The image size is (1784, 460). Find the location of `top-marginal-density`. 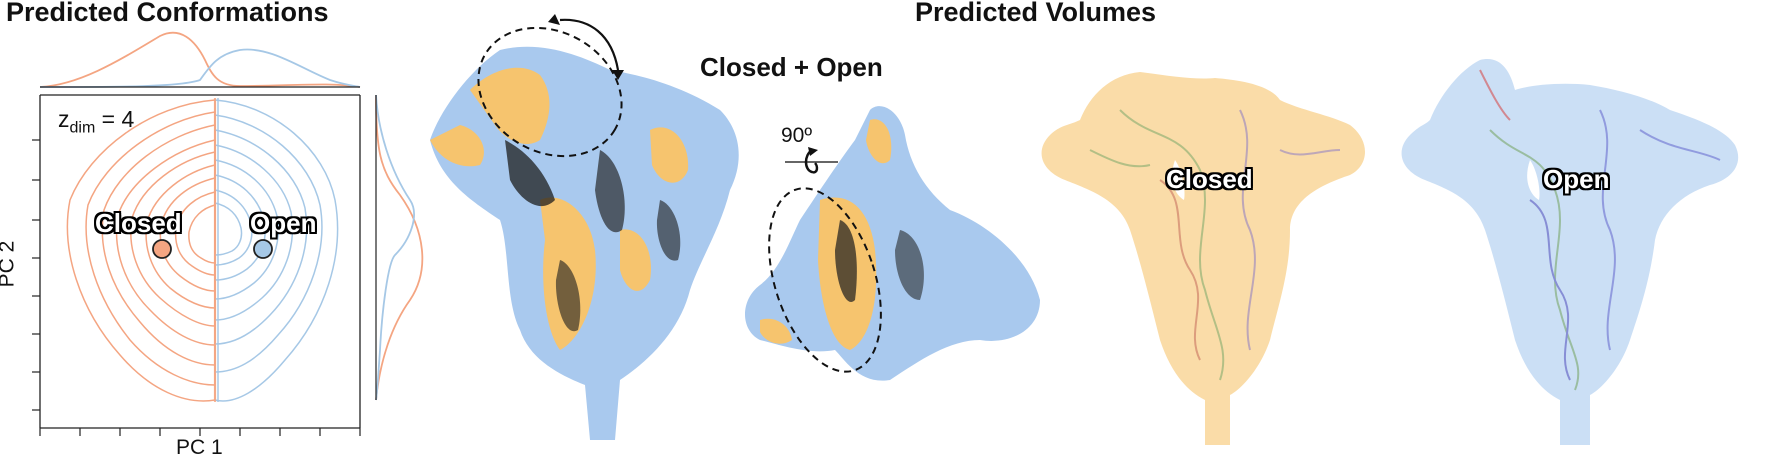

top-marginal-density is located at coordinates (200, 59).